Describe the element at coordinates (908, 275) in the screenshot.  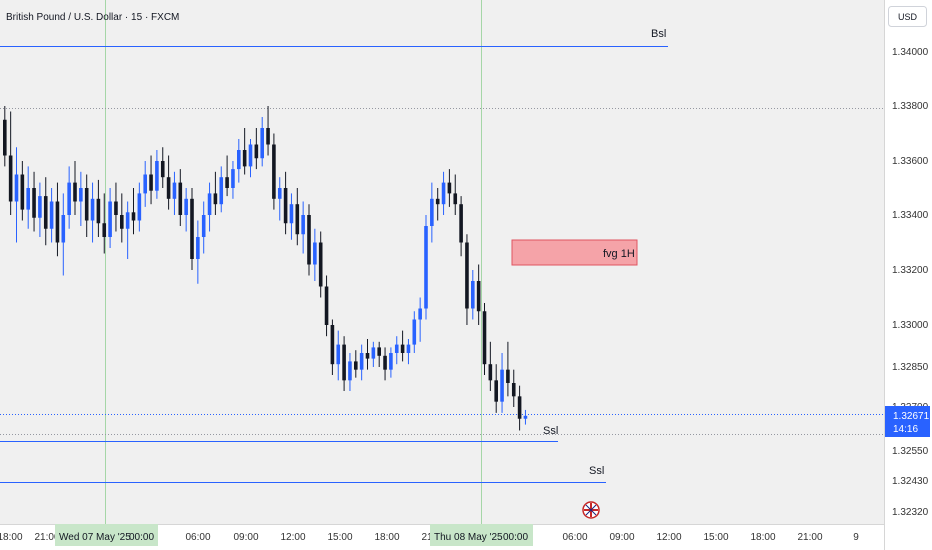
I see `price-axis` at that location.